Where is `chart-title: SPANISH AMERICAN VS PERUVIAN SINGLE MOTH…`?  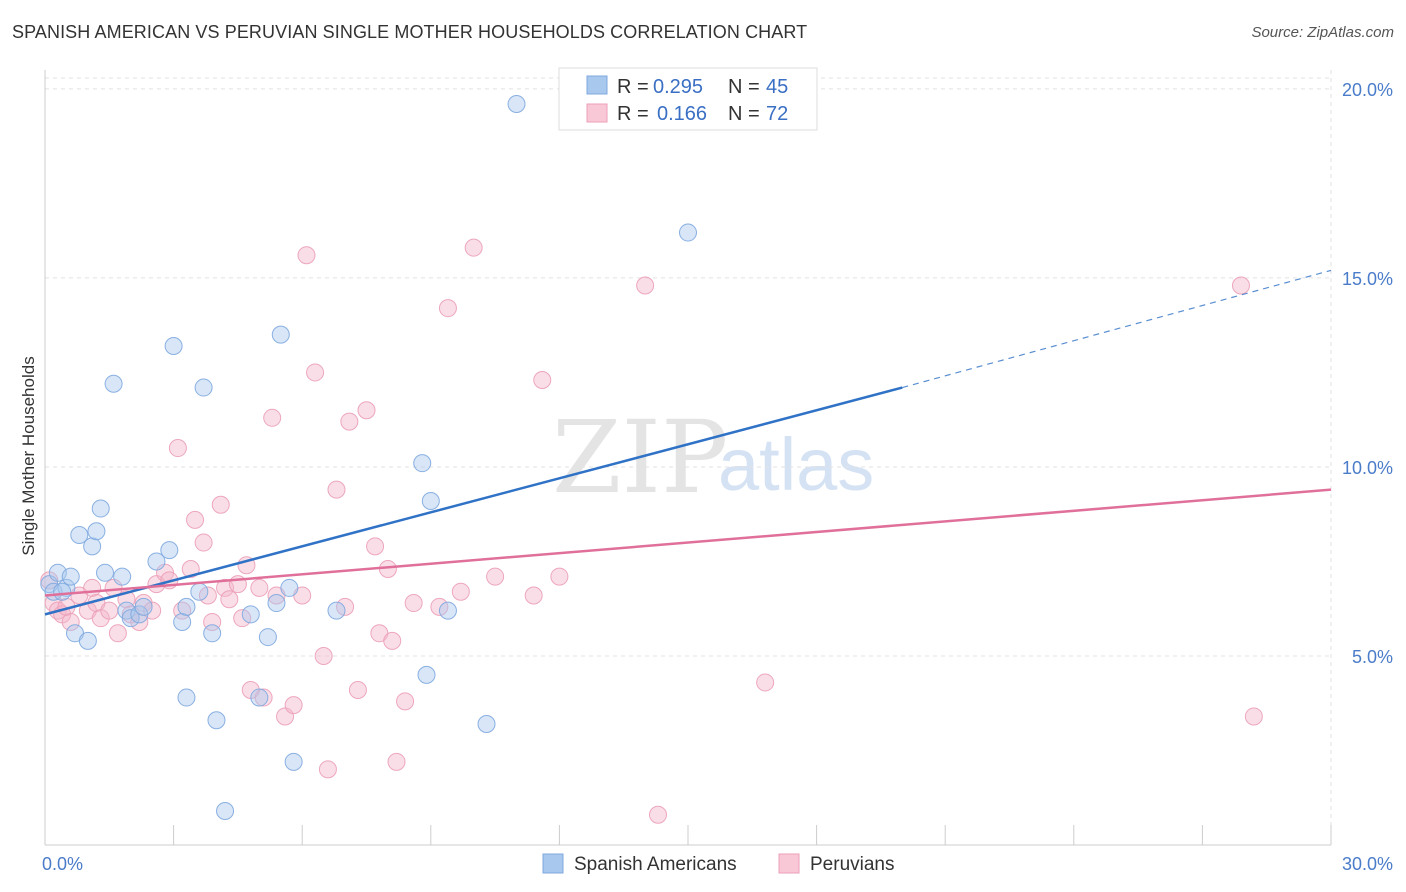 chart-title: SPANISH AMERICAN VS PERUVIAN SINGLE MOTH… is located at coordinates (410, 32).